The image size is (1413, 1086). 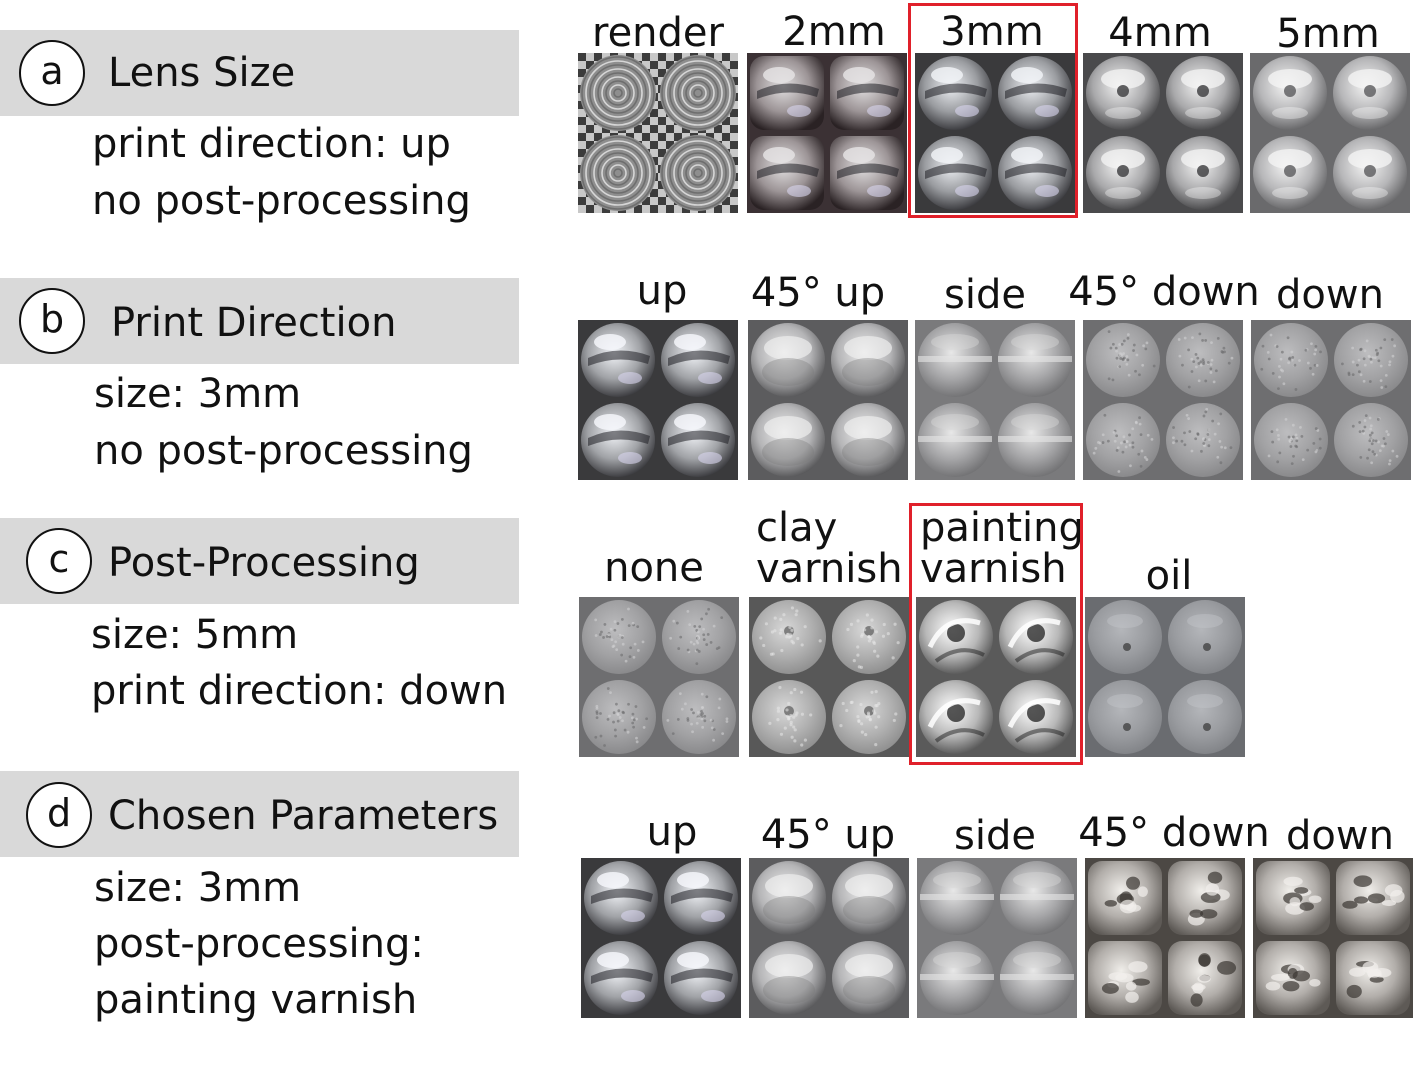 What do you see at coordinates (993, 110) in the screenshot?
I see `section-a-chosen-highlight` at bounding box center [993, 110].